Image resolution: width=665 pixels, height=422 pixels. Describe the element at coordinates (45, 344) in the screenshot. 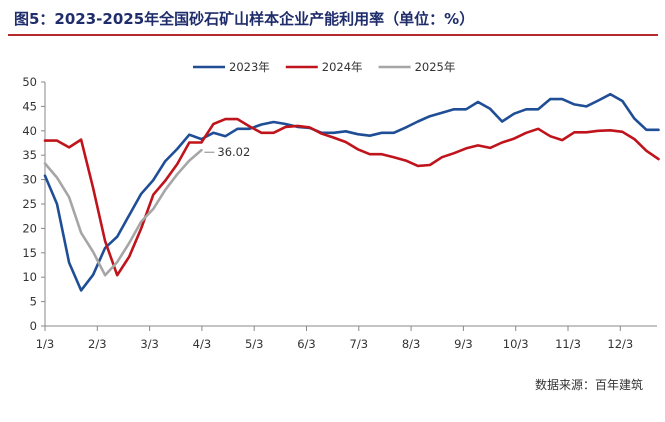

I see `x-tick-label: 1/3` at that location.